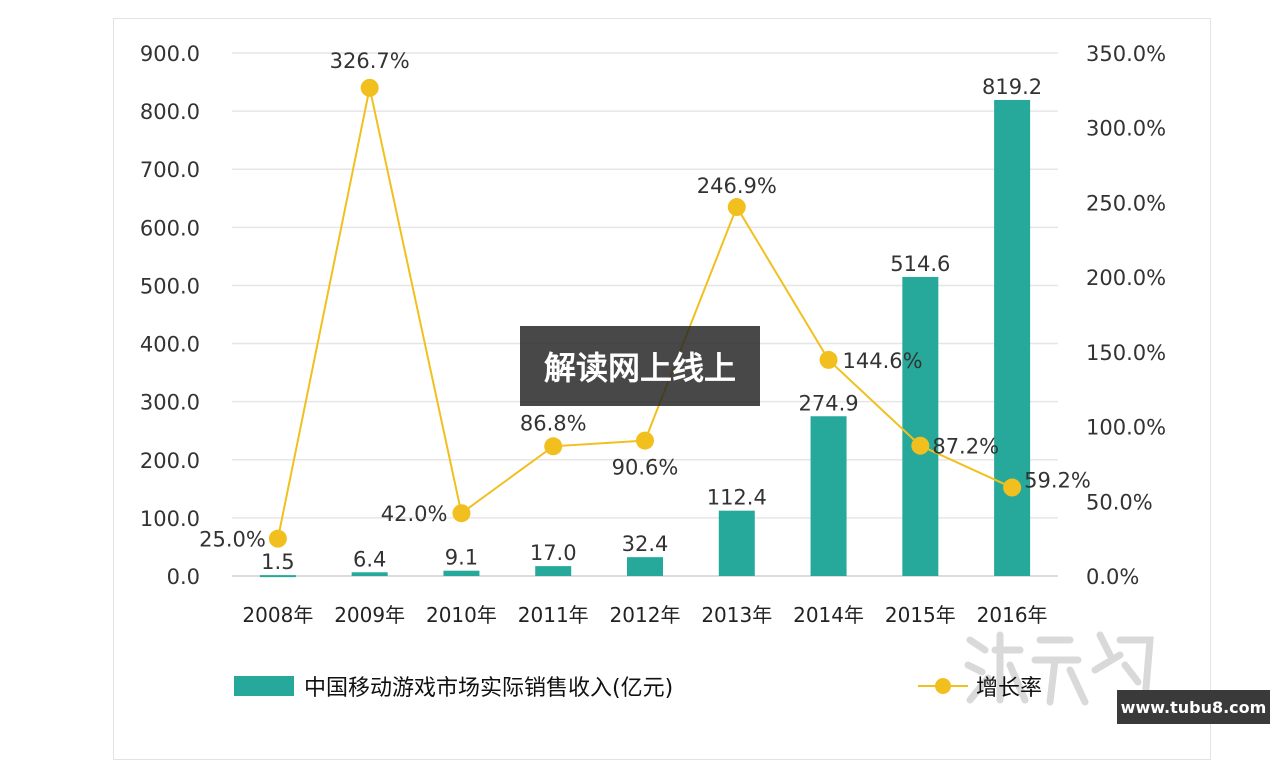 This screenshot has height=760, width=1280. I want to click on right-tick-label: 0.0%, so click(1112, 577).